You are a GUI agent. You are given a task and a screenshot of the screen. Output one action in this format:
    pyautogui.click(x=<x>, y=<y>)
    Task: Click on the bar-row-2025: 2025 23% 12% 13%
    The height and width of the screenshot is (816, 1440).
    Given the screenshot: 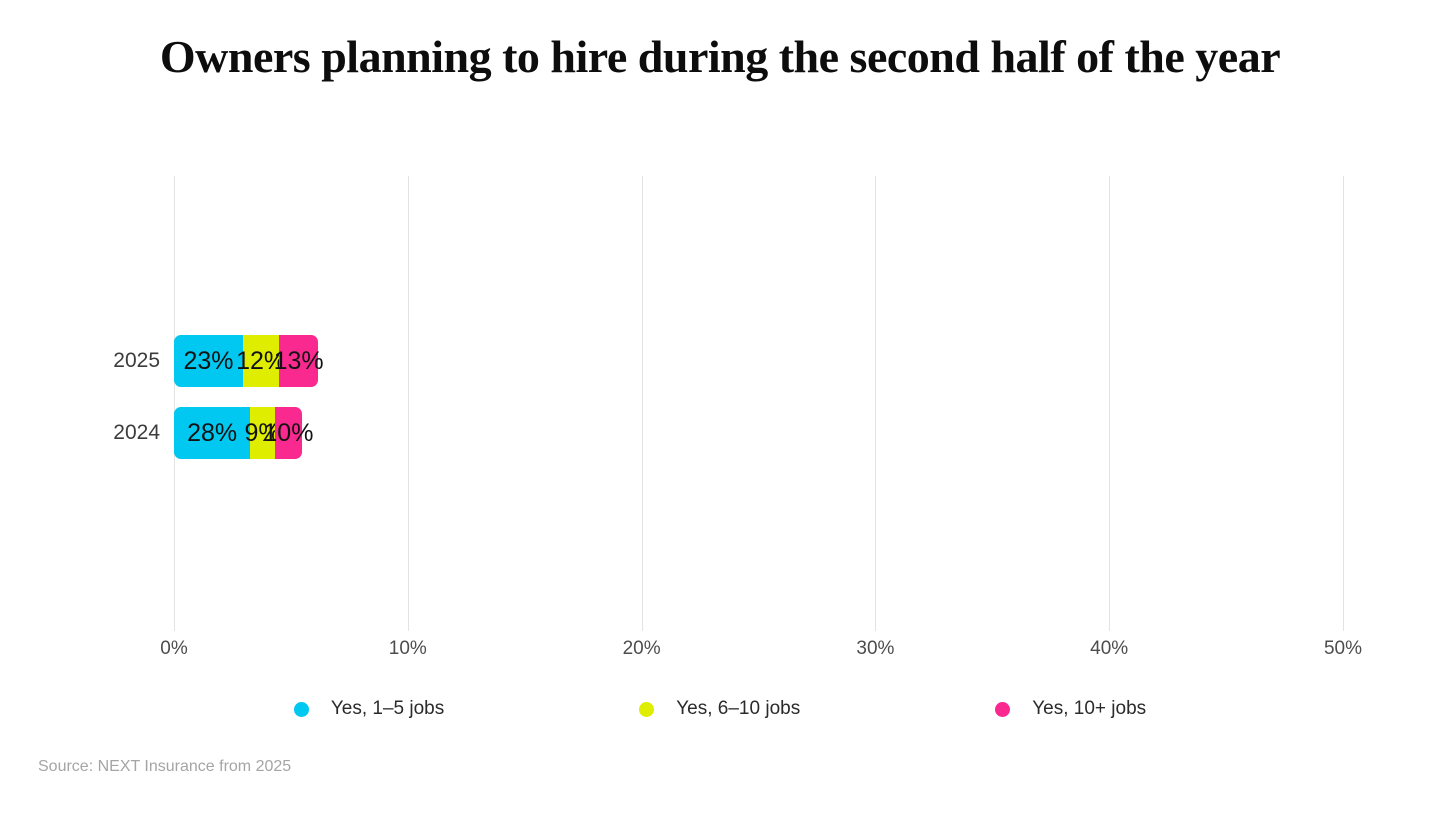 What is the action you would take?
    pyautogui.click(x=218, y=361)
    